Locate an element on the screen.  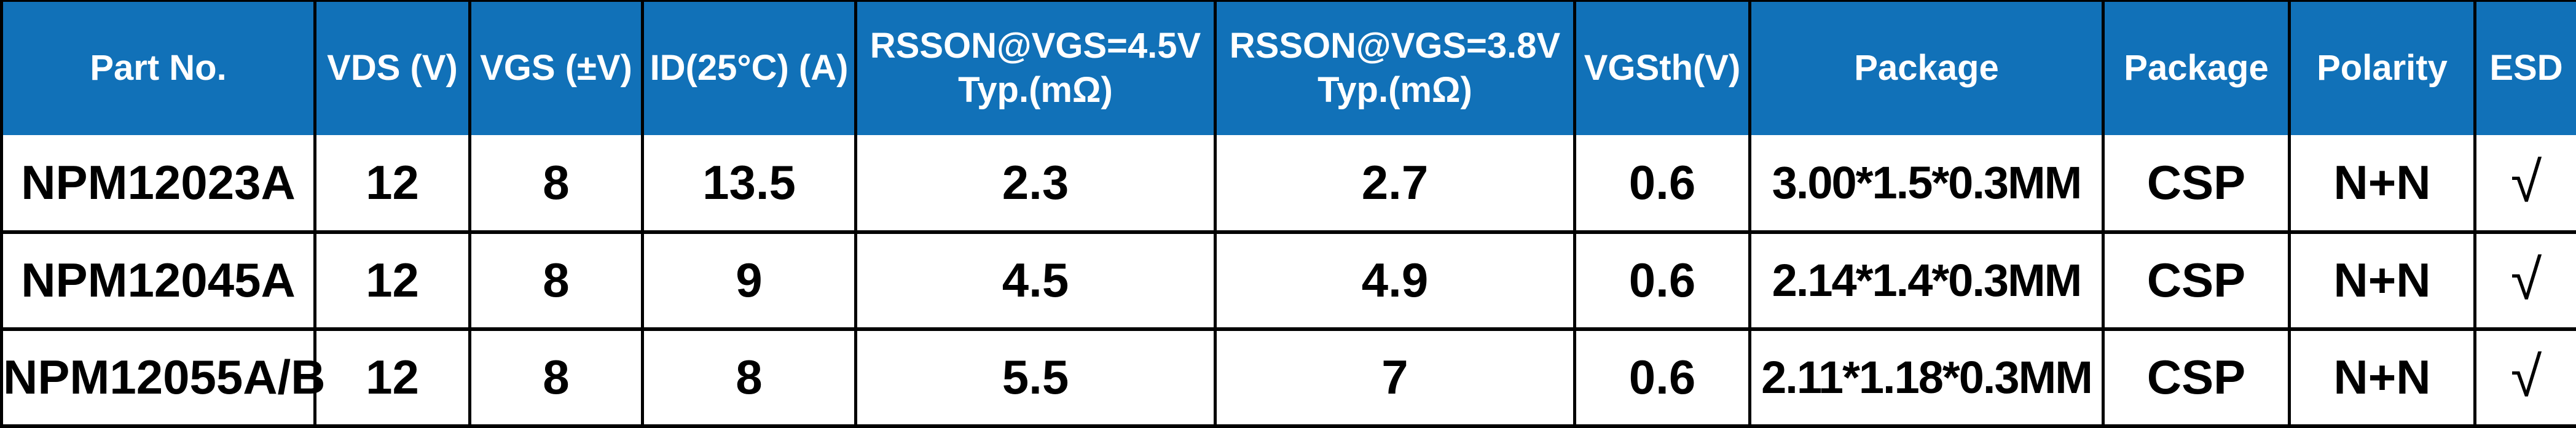
cell-package-size: 2.14*1.4*0.3MM is located at coordinates (1926, 280).